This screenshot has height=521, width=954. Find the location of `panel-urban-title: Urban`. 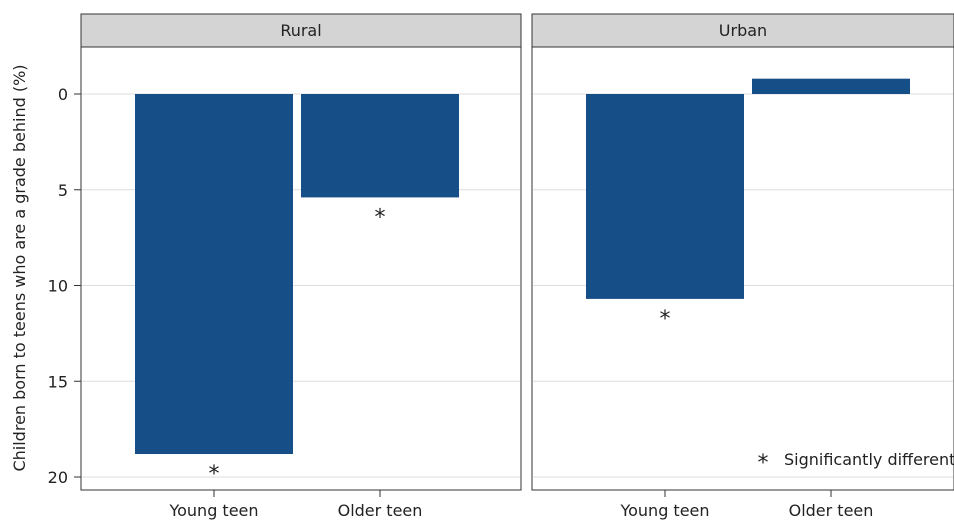

panel-urban-title: Urban is located at coordinates (743, 30).